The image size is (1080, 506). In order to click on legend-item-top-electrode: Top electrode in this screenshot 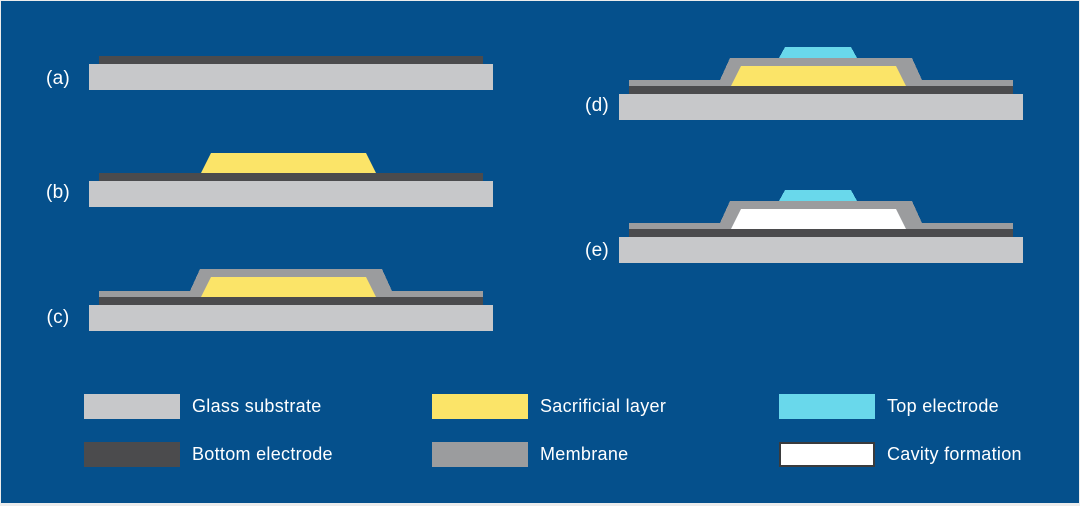, I will do `click(889, 406)`.